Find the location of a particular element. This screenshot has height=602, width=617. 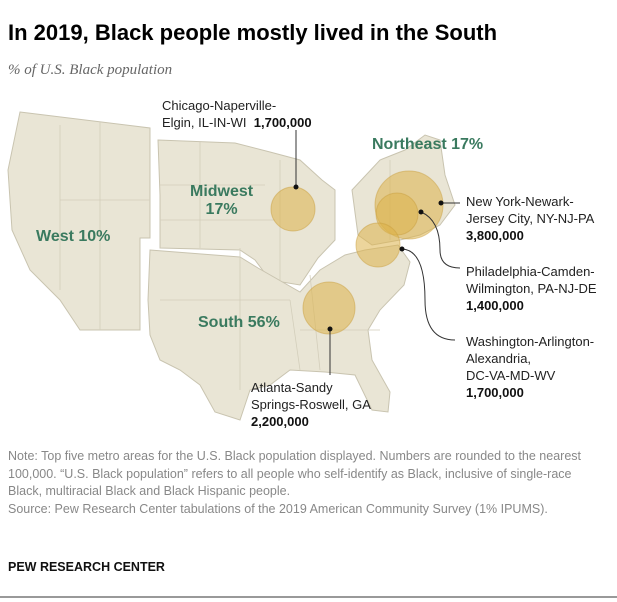

metro-name: Springs-Roswell, GA is located at coordinates (311, 404).